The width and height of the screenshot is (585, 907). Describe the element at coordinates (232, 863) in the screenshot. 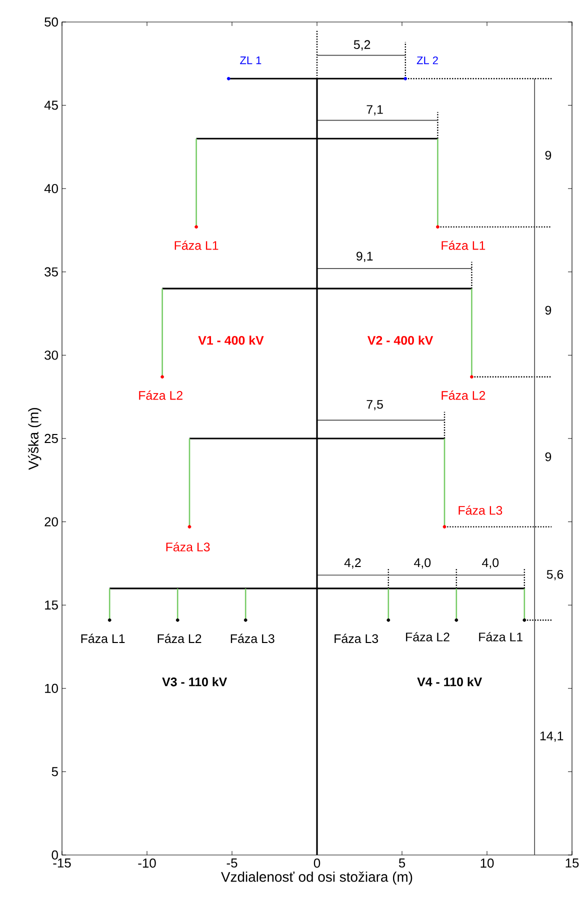

I see `x-tick-label: -5` at that location.